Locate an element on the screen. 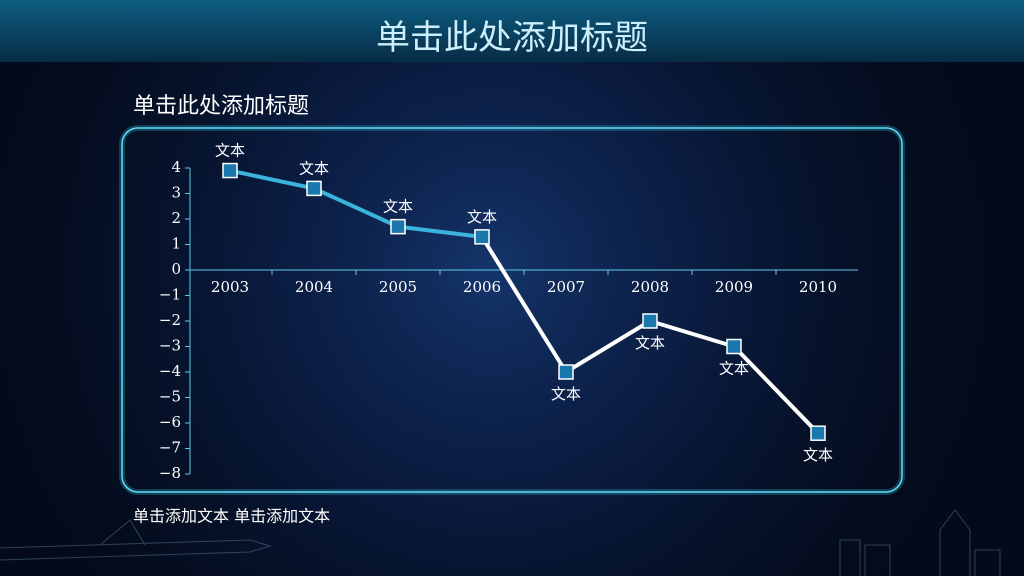  y-tick-label: −3 is located at coordinates (170, 346).